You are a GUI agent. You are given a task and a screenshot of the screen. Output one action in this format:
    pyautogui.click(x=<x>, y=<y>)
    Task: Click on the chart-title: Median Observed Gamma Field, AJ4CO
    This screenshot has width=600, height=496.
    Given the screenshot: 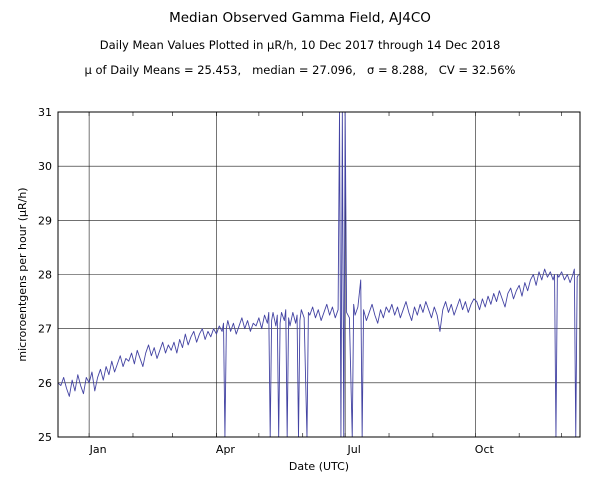 What is the action you would take?
    pyautogui.click(x=300, y=18)
    